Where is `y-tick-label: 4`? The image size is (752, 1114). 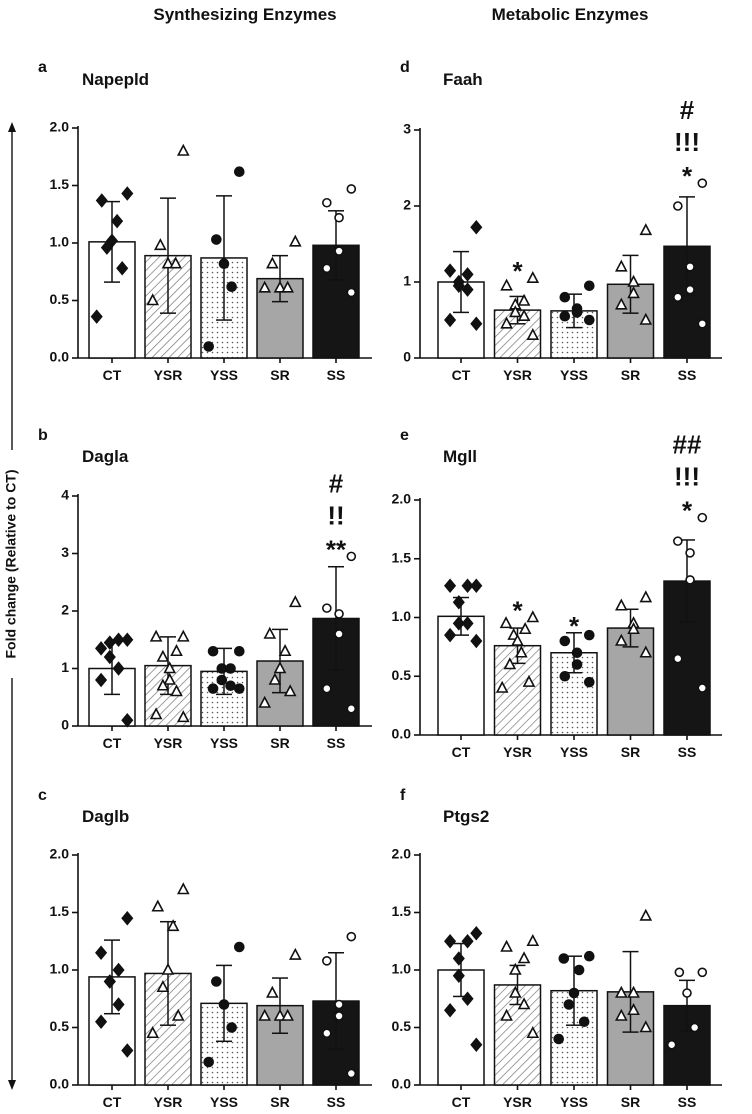 y-tick-label: 4 is located at coordinates (65, 495).